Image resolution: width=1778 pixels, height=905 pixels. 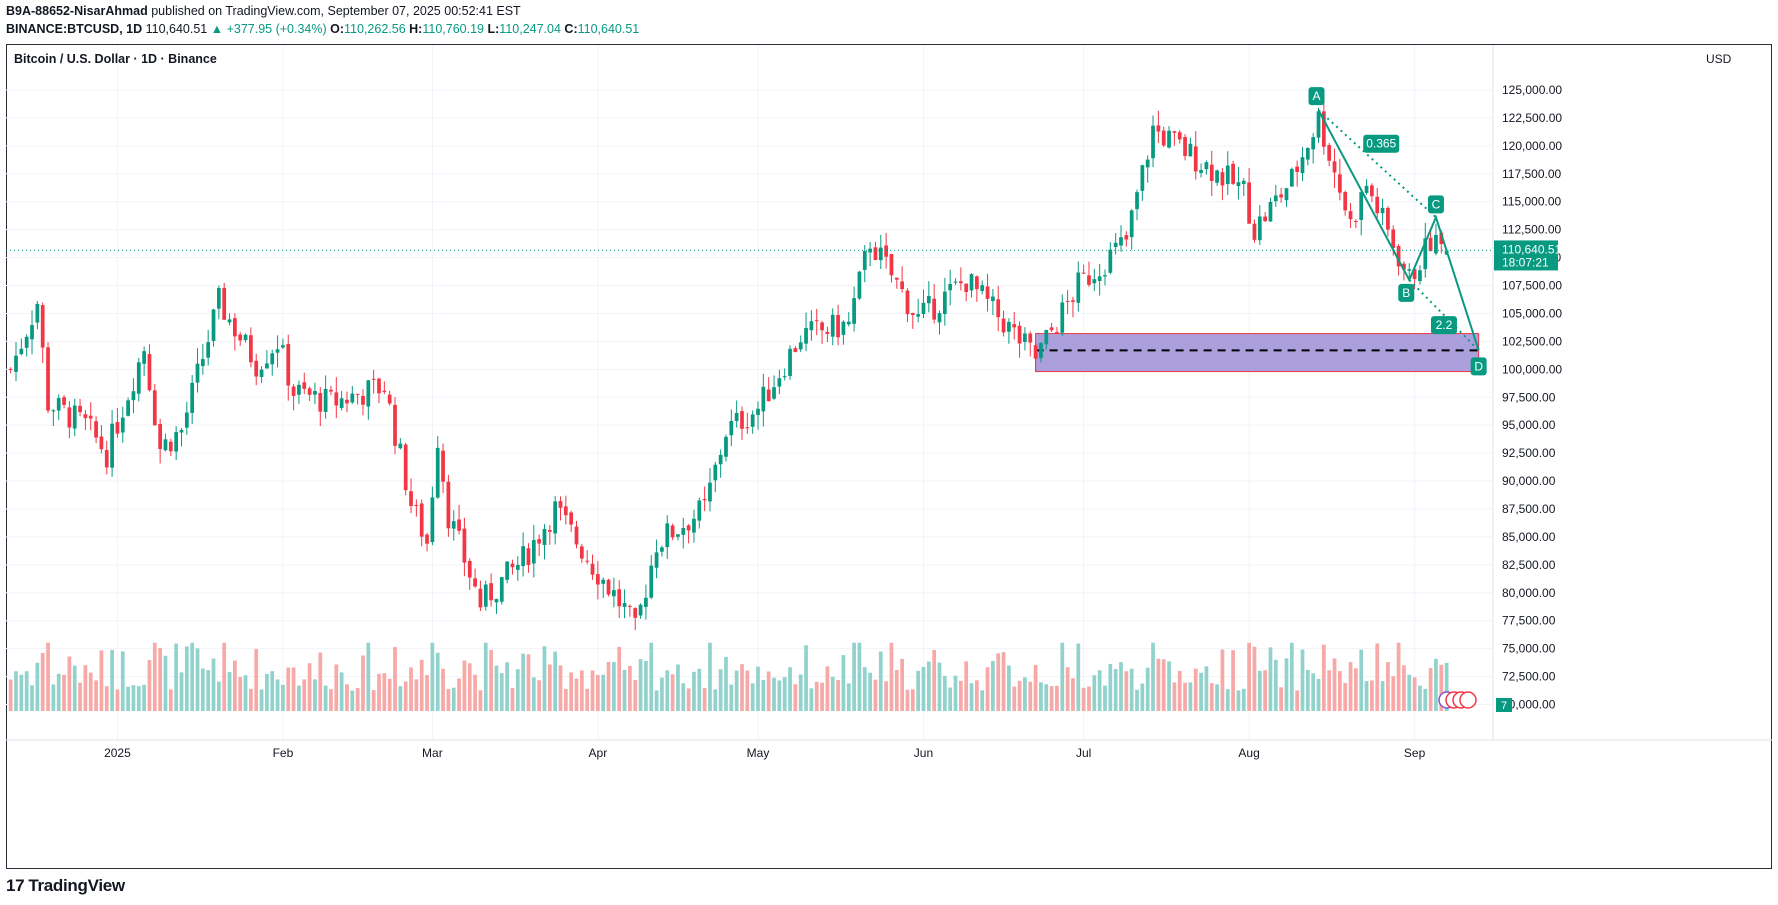 What do you see at coordinates (1083, 753) in the screenshot?
I see `time-tick-label: Jul` at bounding box center [1083, 753].